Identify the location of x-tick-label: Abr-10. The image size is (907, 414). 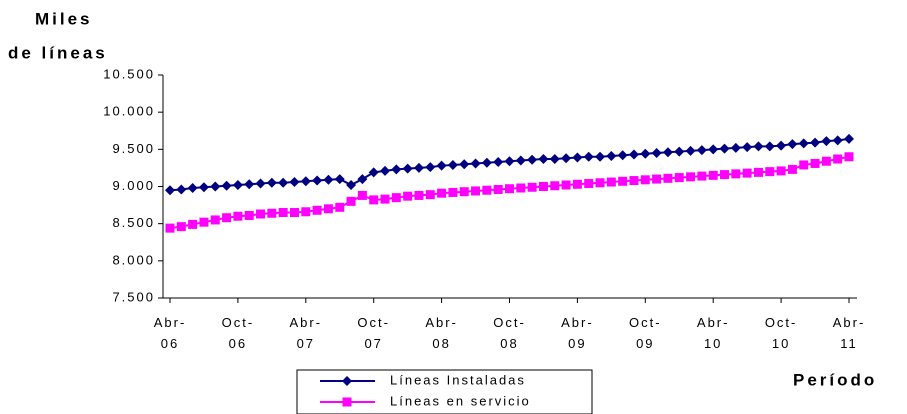
(713, 333).